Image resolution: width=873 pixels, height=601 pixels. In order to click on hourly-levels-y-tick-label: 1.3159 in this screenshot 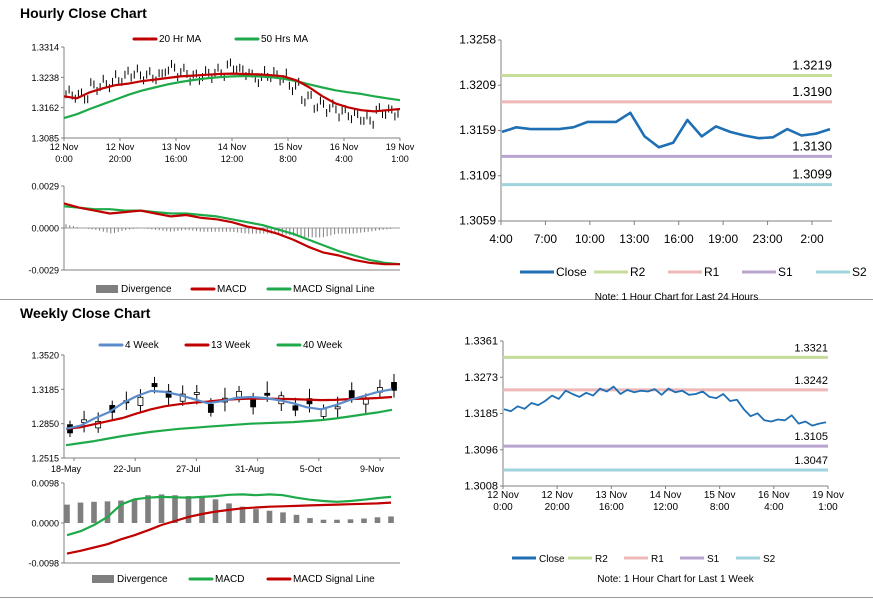, I will do `click(477, 130)`.